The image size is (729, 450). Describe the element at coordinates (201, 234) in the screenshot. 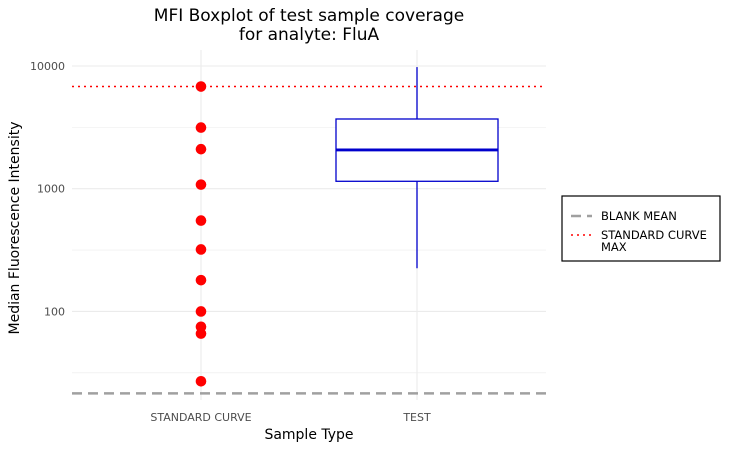

I see `standard-curve-points` at that location.